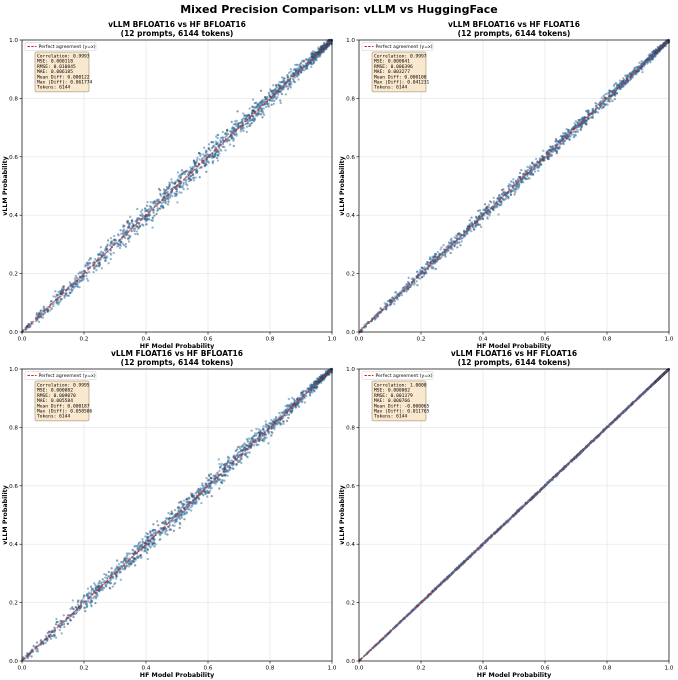 The width and height of the screenshot is (678, 680). Describe the element at coordinates (84, 340) in the screenshot. I see `x-tick-label: 0.2` at that location.